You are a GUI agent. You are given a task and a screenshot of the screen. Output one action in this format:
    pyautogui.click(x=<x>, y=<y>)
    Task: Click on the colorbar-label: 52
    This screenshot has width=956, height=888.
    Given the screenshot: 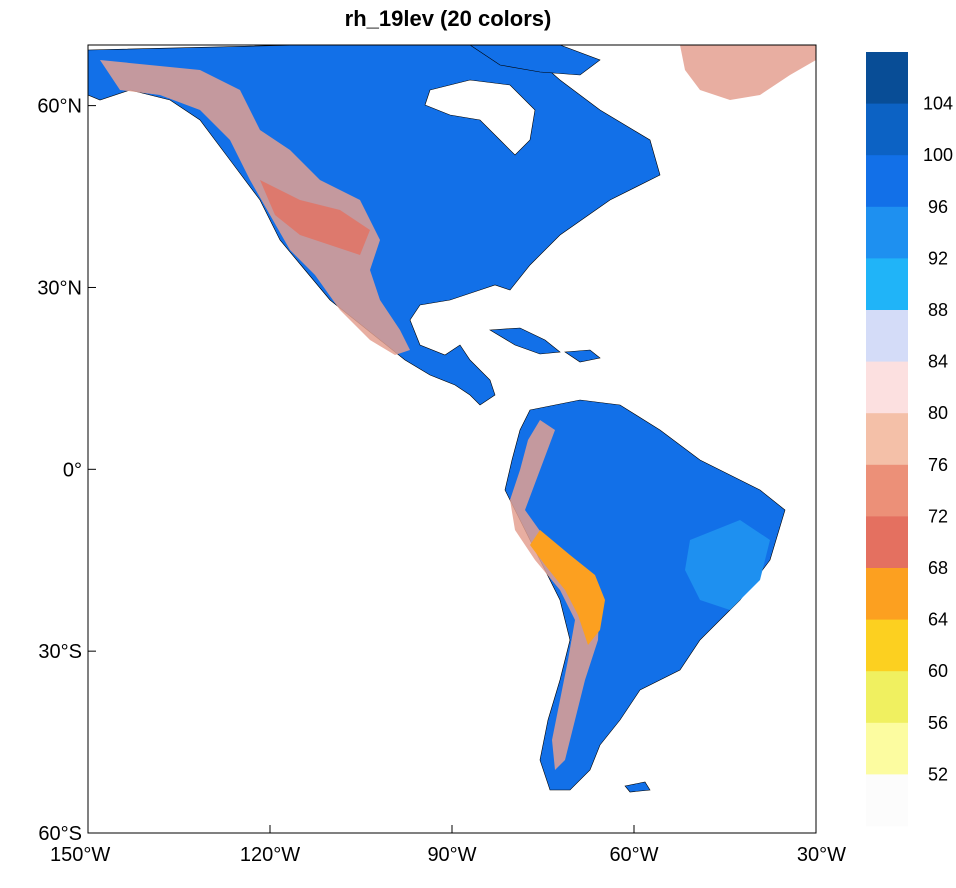 What is the action you would take?
    pyautogui.click(x=938, y=774)
    